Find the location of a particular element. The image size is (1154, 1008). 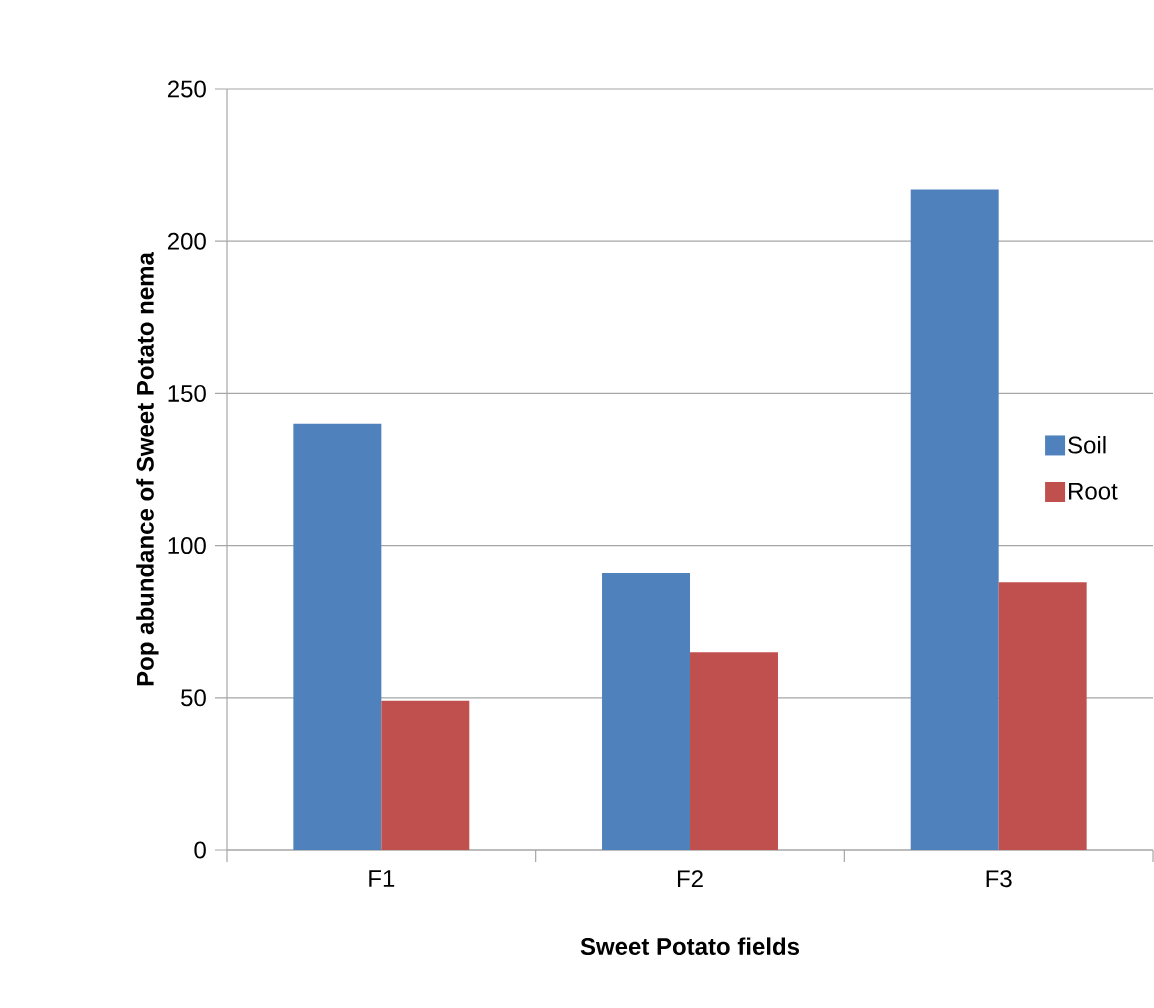

y-tick-label: 0 is located at coordinates (200, 850).